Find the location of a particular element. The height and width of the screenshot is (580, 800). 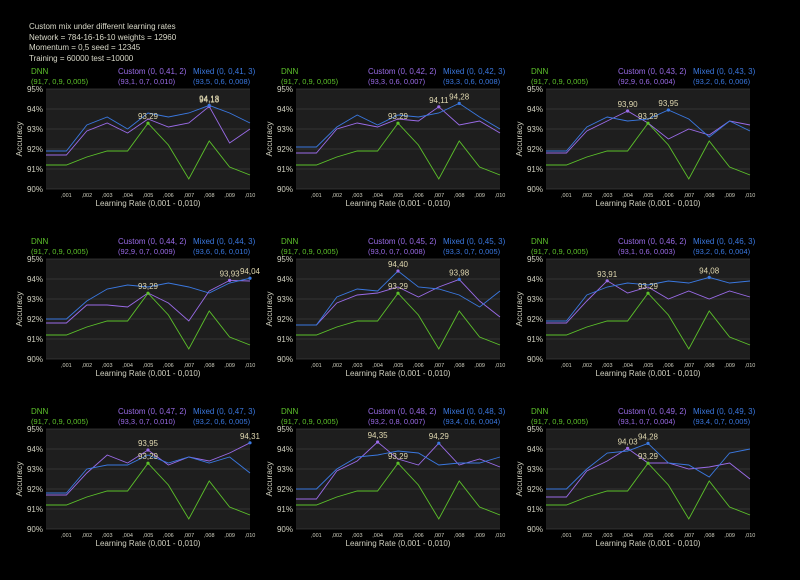

x-tick-label: ,009 is located at coordinates (479, 366).